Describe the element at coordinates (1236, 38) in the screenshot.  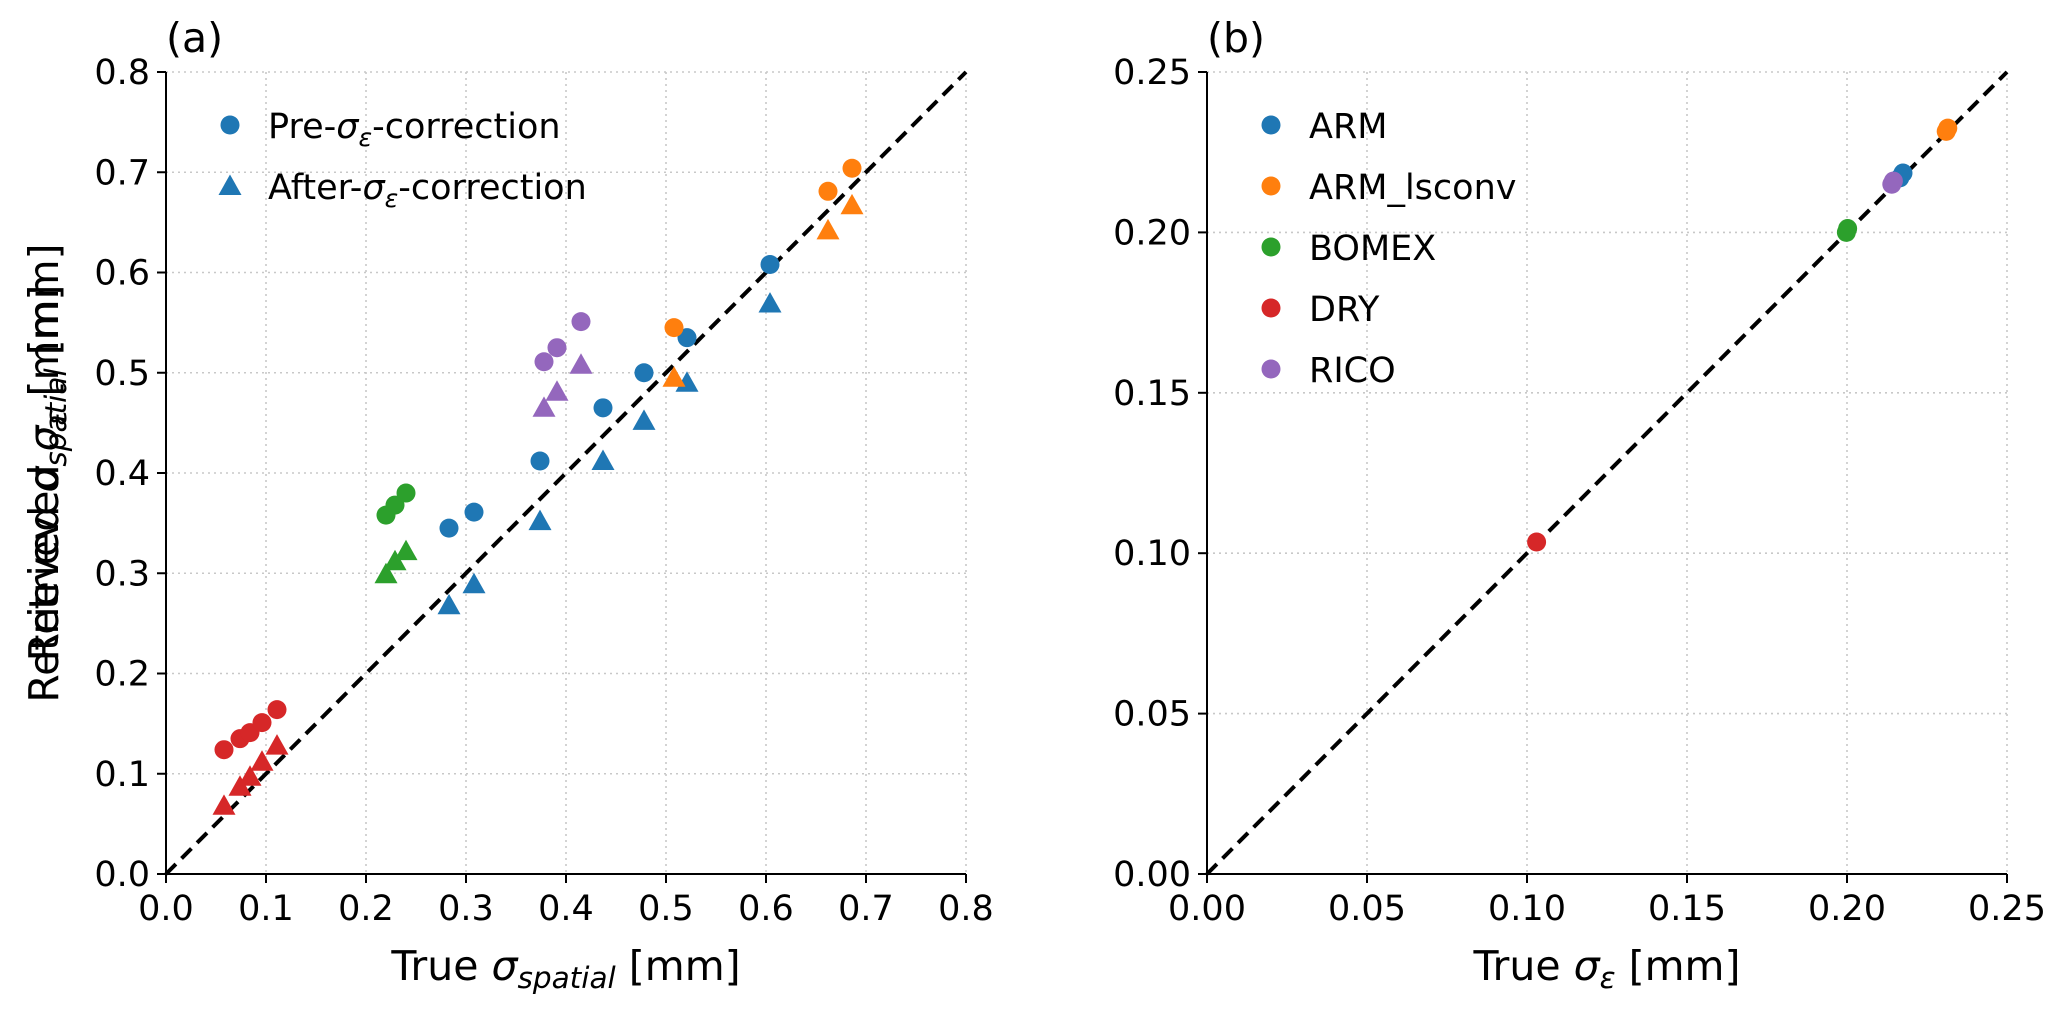
I see `panel-label: (b)` at that location.